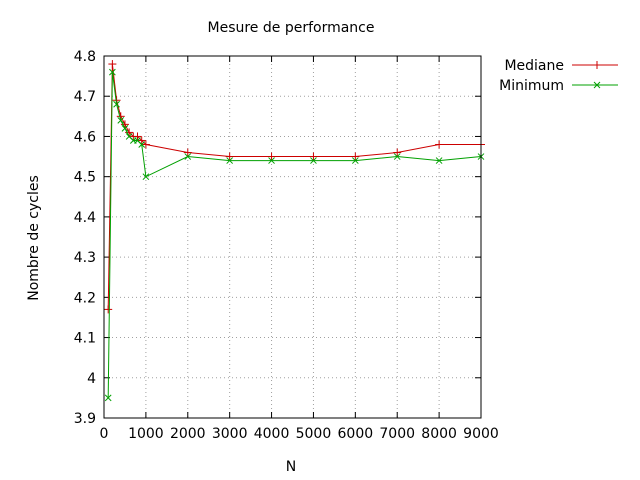 This screenshot has width=640, height=480. What do you see at coordinates (85, 137) in the screenshot?
I see `y-tick-label: 4.6` at bounding box center [85, 137].